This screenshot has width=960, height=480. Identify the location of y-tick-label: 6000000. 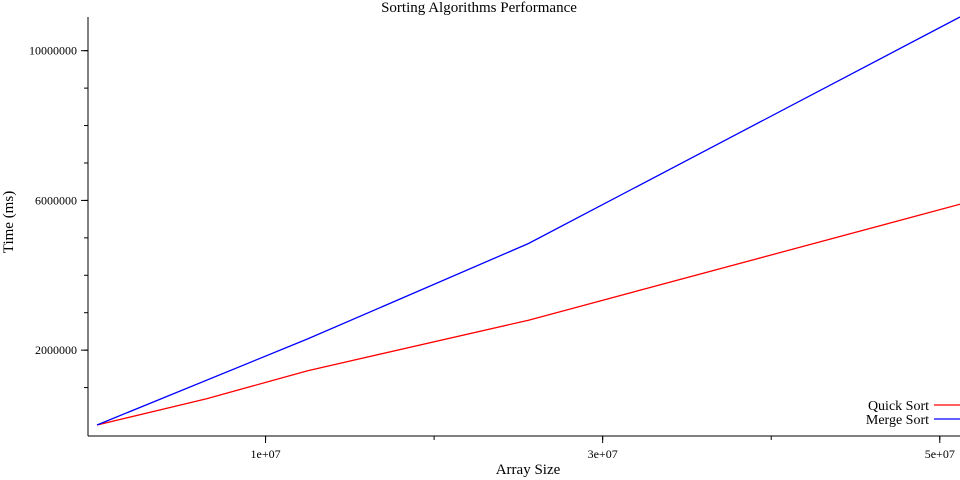
(56, 200).